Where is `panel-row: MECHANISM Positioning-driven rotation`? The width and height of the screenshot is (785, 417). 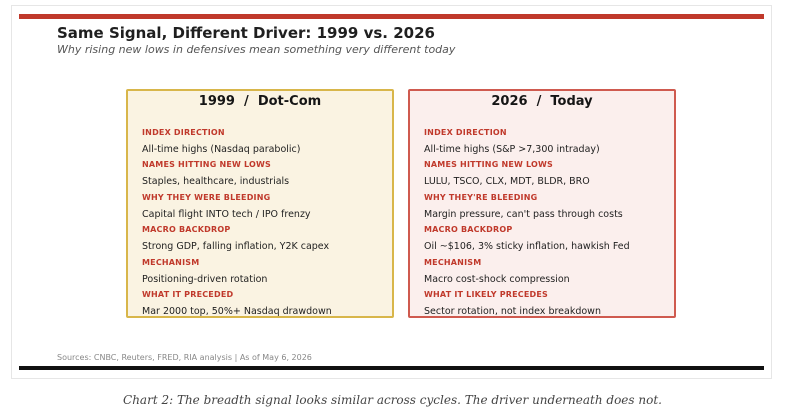 panel-row: MECHANISM Positioning-driven rotation is located at coordinates (263, 271).